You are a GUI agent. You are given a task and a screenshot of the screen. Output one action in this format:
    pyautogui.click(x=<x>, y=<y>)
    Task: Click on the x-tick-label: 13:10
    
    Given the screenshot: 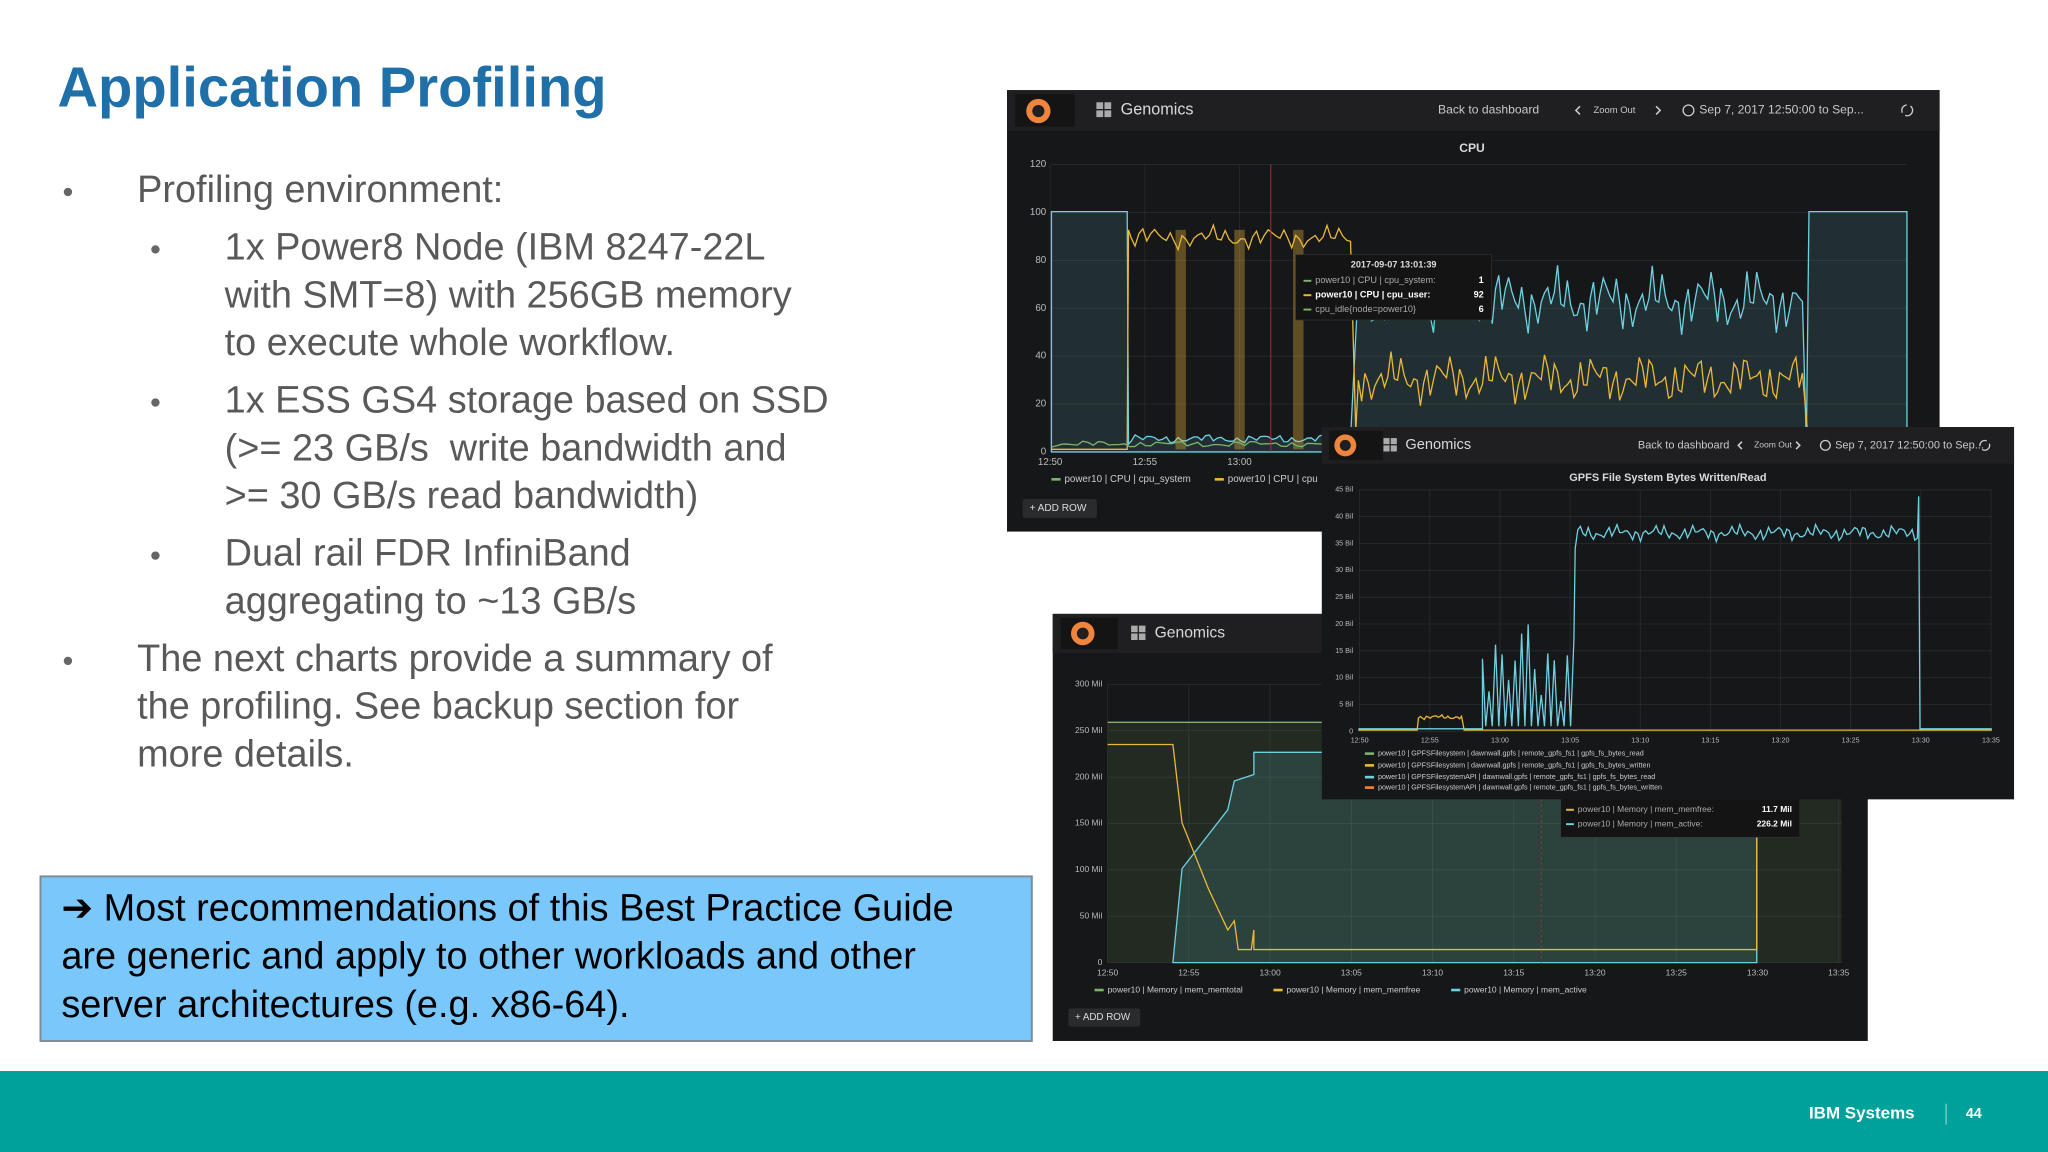 What is the action you would take?
    pyautogui.click(x=1432, y=972)
    